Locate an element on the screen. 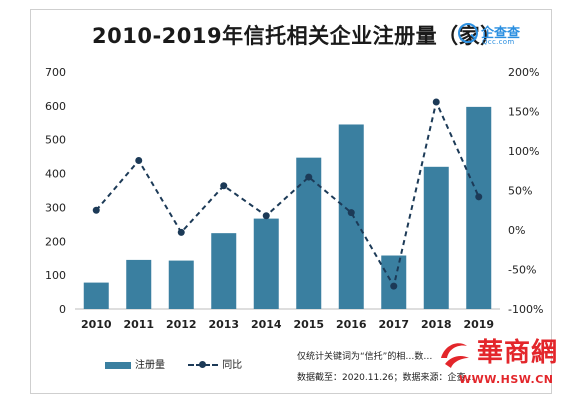 The width and height of the screenshot is (580, 401). logo-url: Qcc.com is located at coordinates (498, 42).